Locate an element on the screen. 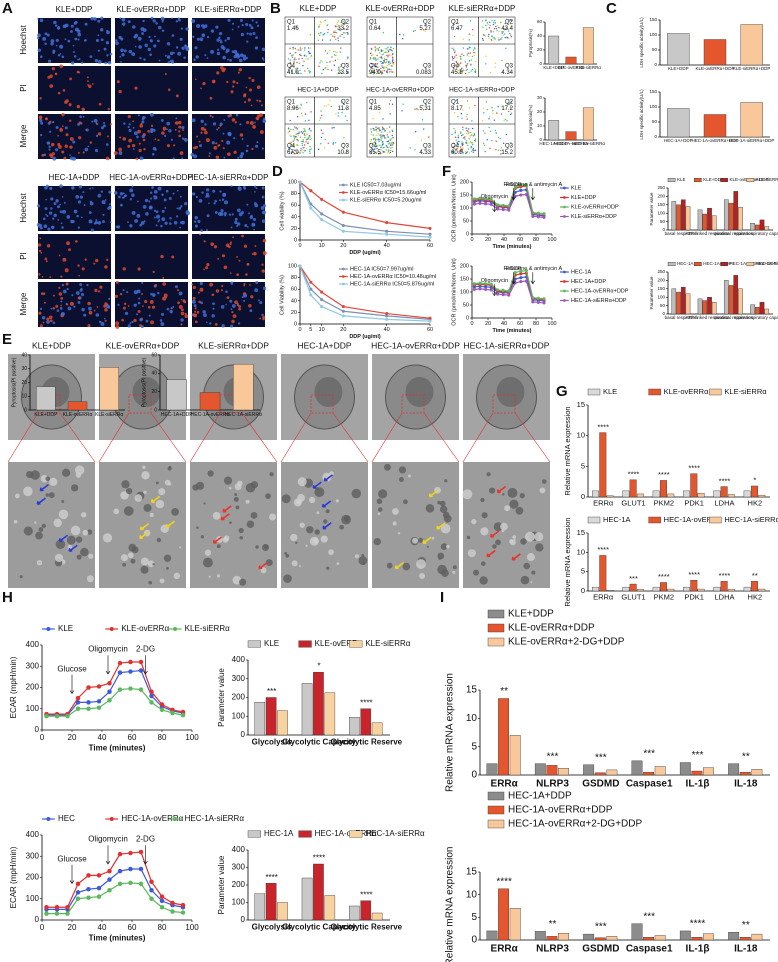  arrow is located at coordinates (399, 565).